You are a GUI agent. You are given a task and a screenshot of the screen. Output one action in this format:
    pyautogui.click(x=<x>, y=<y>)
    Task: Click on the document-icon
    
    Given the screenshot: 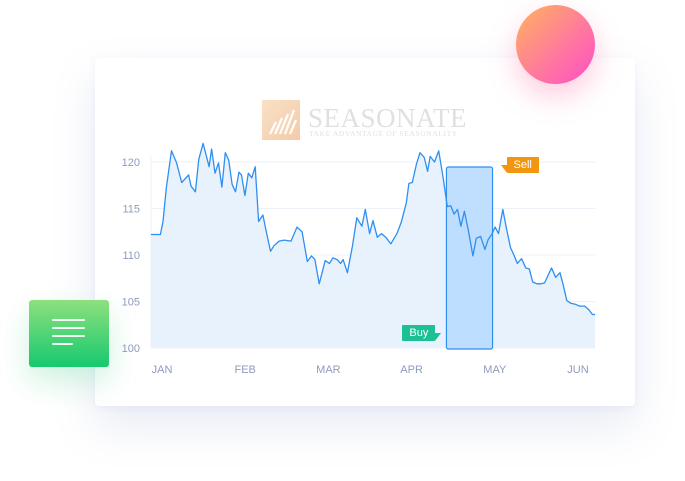 What is the action you would take?
    pyautogui.click(x=69, y=333)
    